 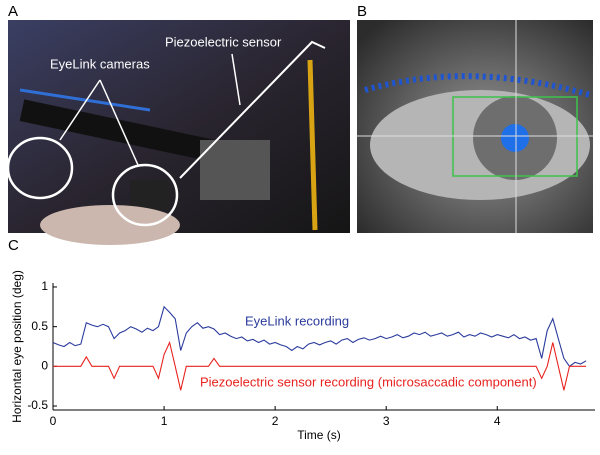 What do you see at coordinates (17, 346) in the screenshot?
I see `y-axis-label: Horizontal eye position (deg)` at bounding box center [17, 346].